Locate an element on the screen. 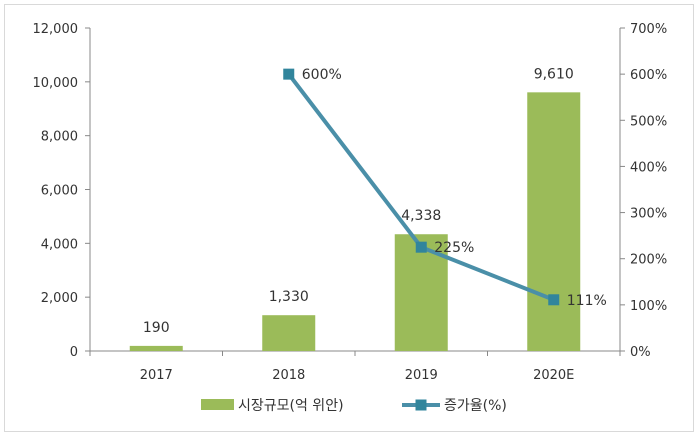 This screenshot has height=438, width=700. left-tick-label: 6,000 is located at coordinates (59, 191).